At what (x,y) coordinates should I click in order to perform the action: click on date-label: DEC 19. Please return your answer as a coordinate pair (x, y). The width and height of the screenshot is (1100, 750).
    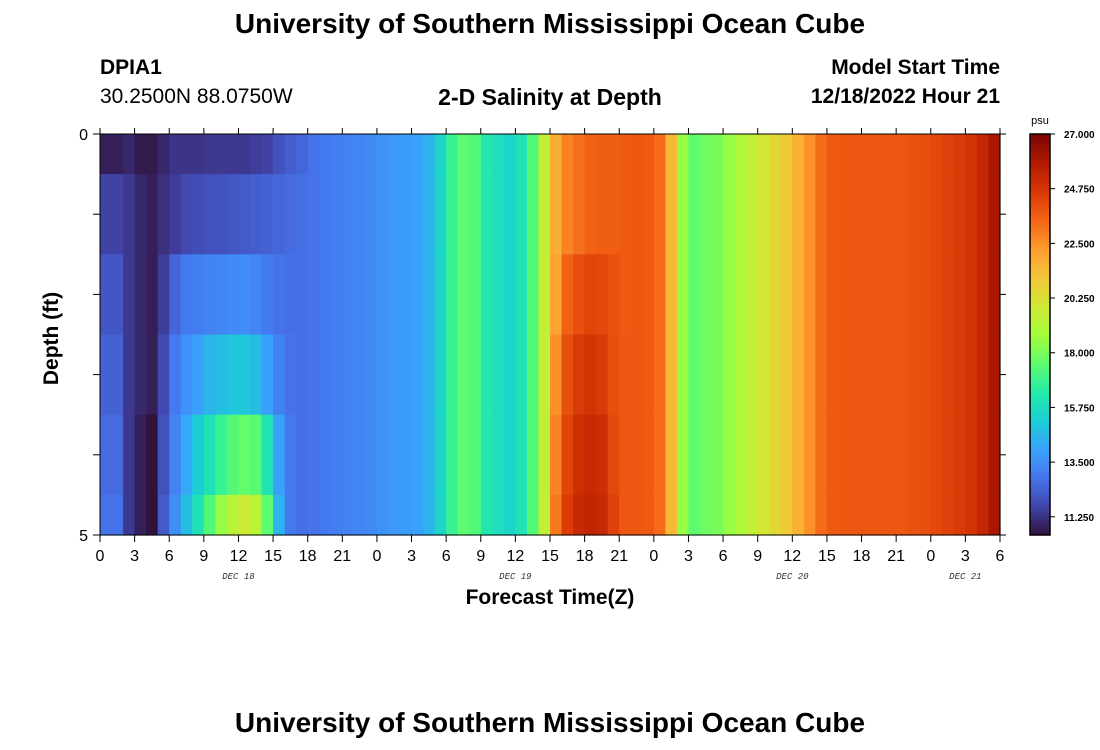
    Looking at the image, I should click on (515, 577).